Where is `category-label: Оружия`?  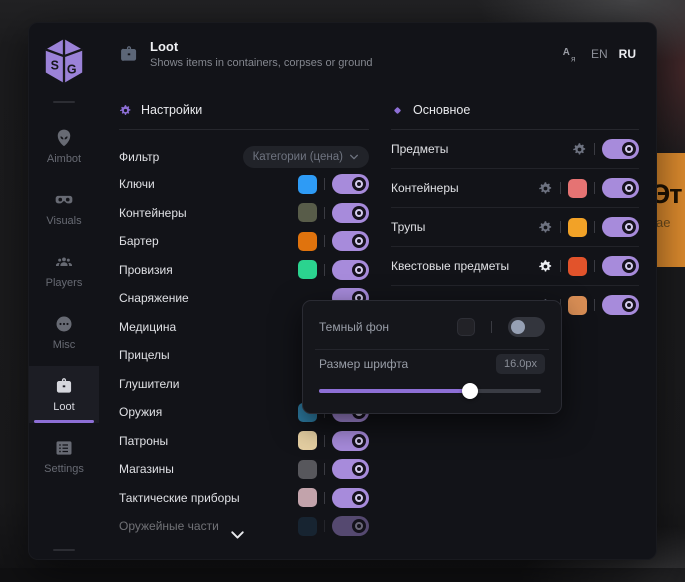
category-label: Оружия is located at coordinates (141, 412).